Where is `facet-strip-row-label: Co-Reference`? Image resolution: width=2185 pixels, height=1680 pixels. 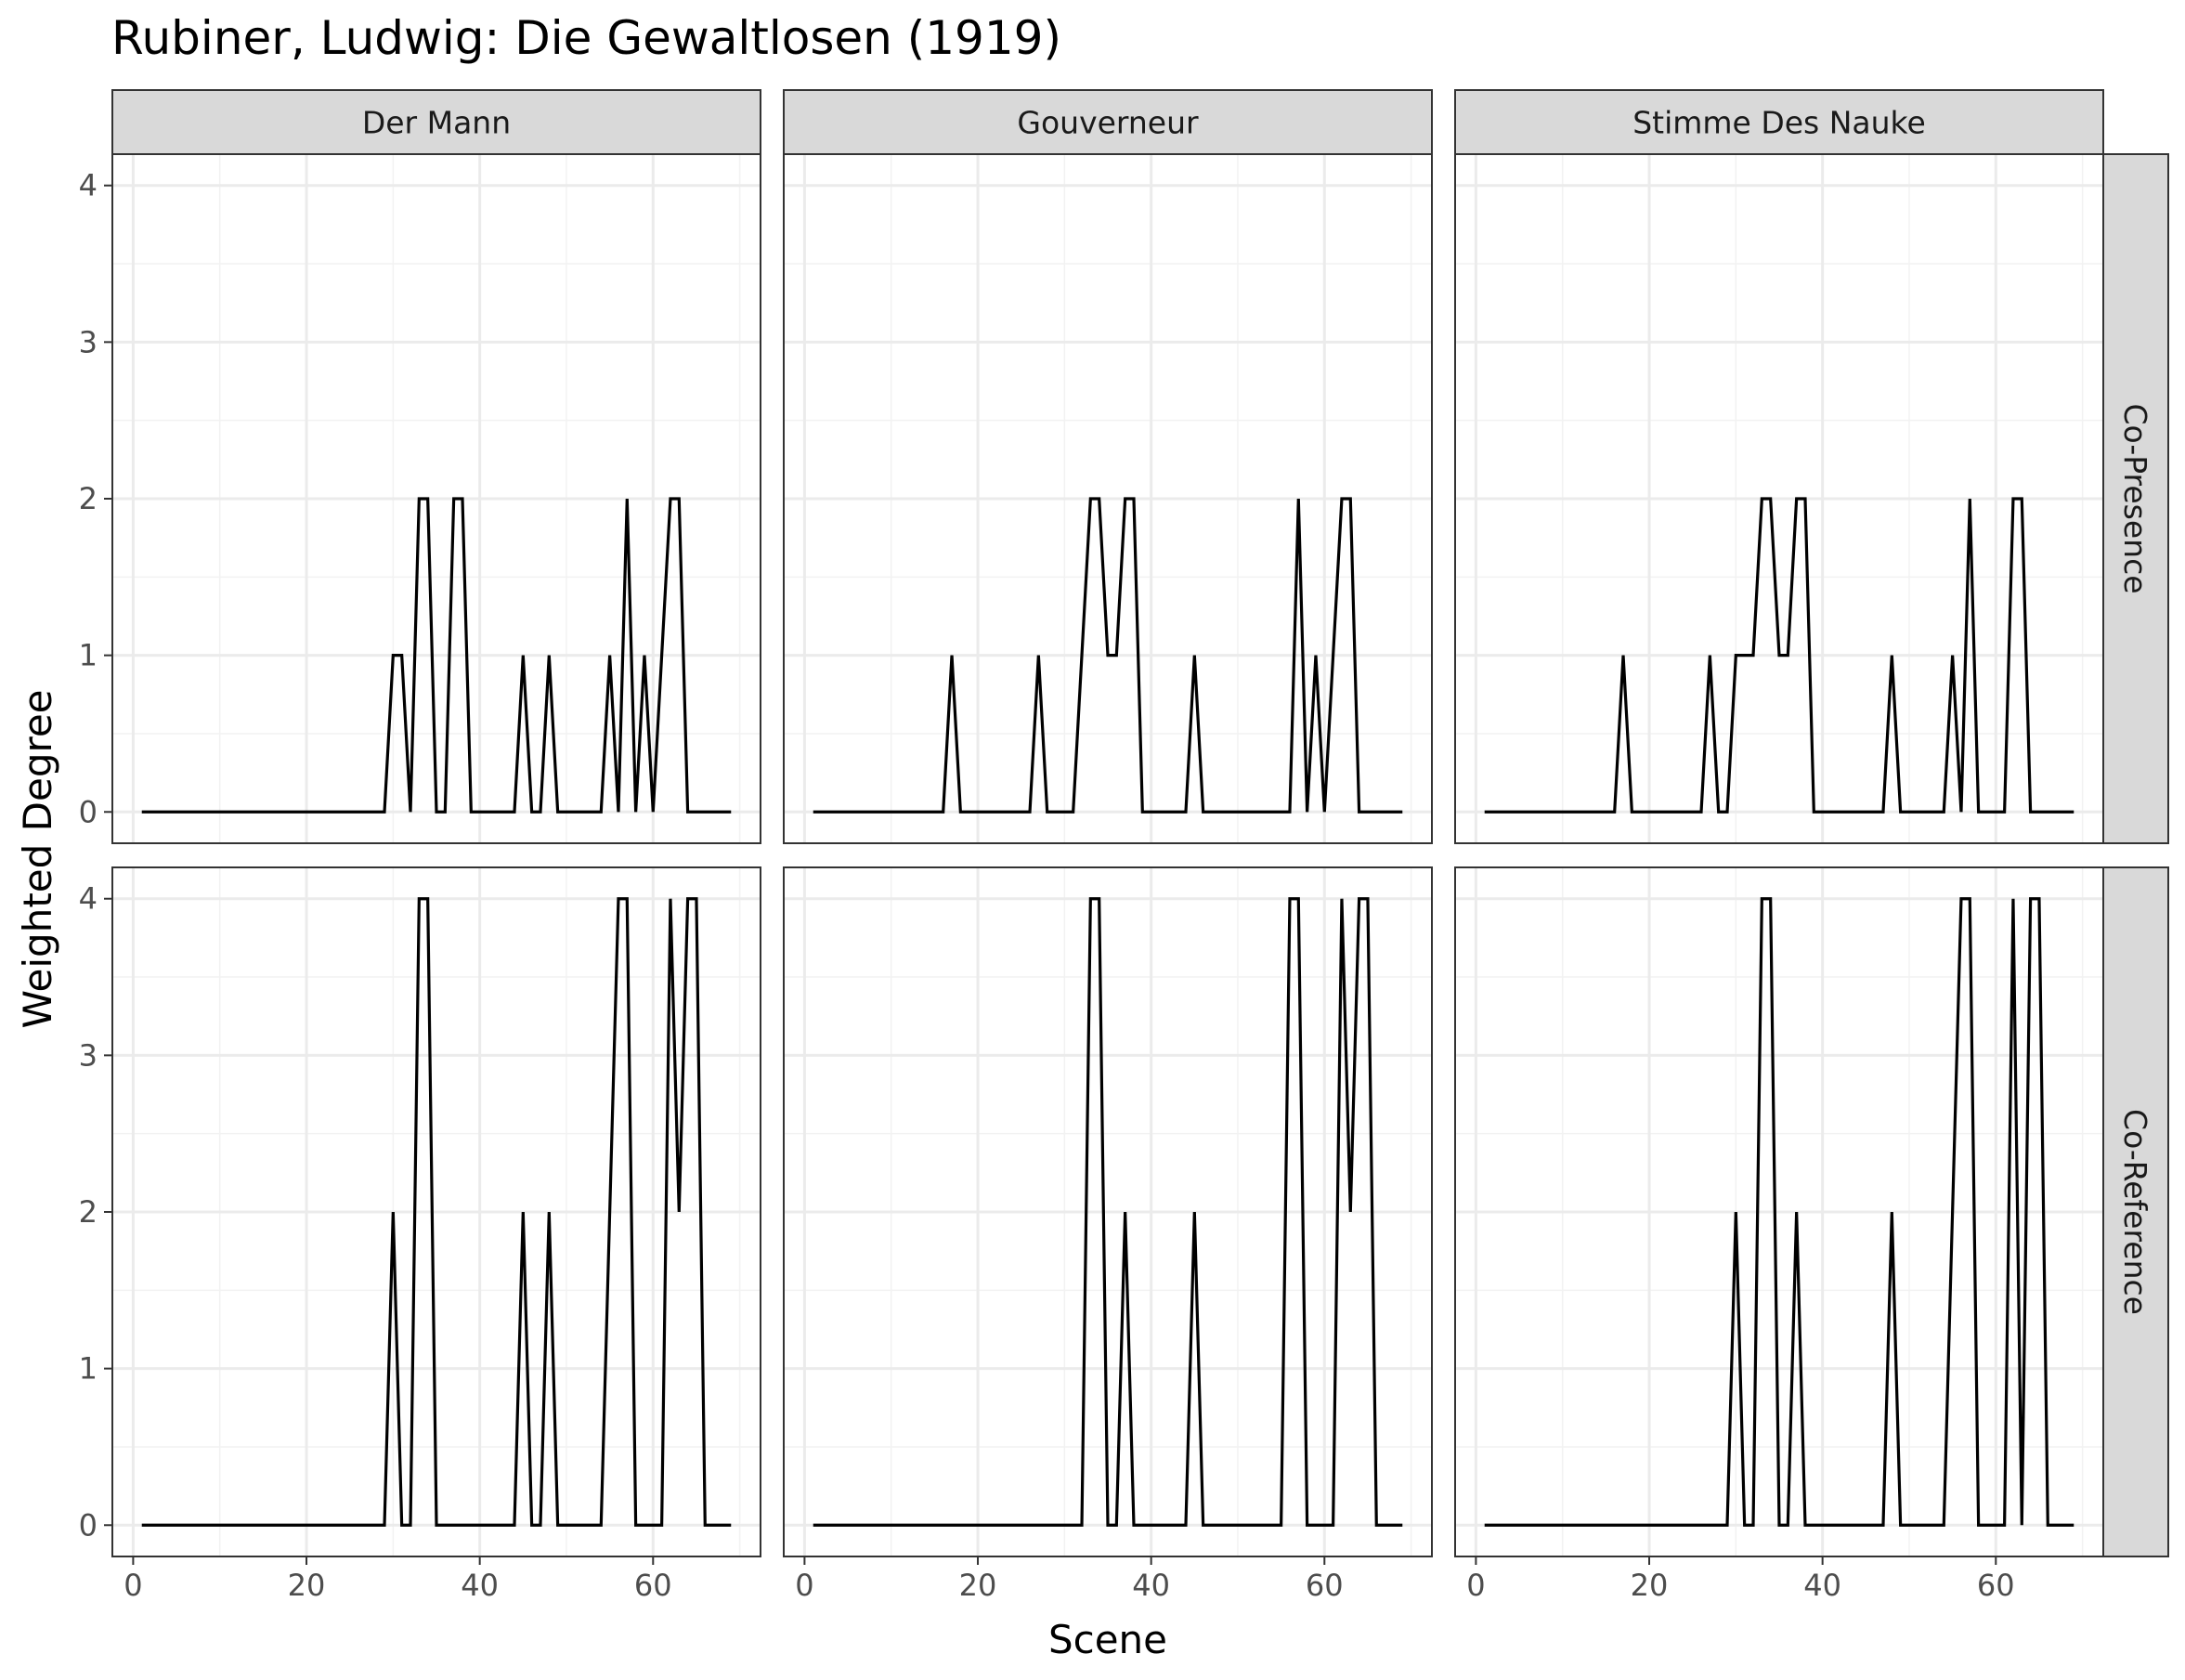 facet-strip-row-label: Co-Reference is located at coordinates (2135, 1212).